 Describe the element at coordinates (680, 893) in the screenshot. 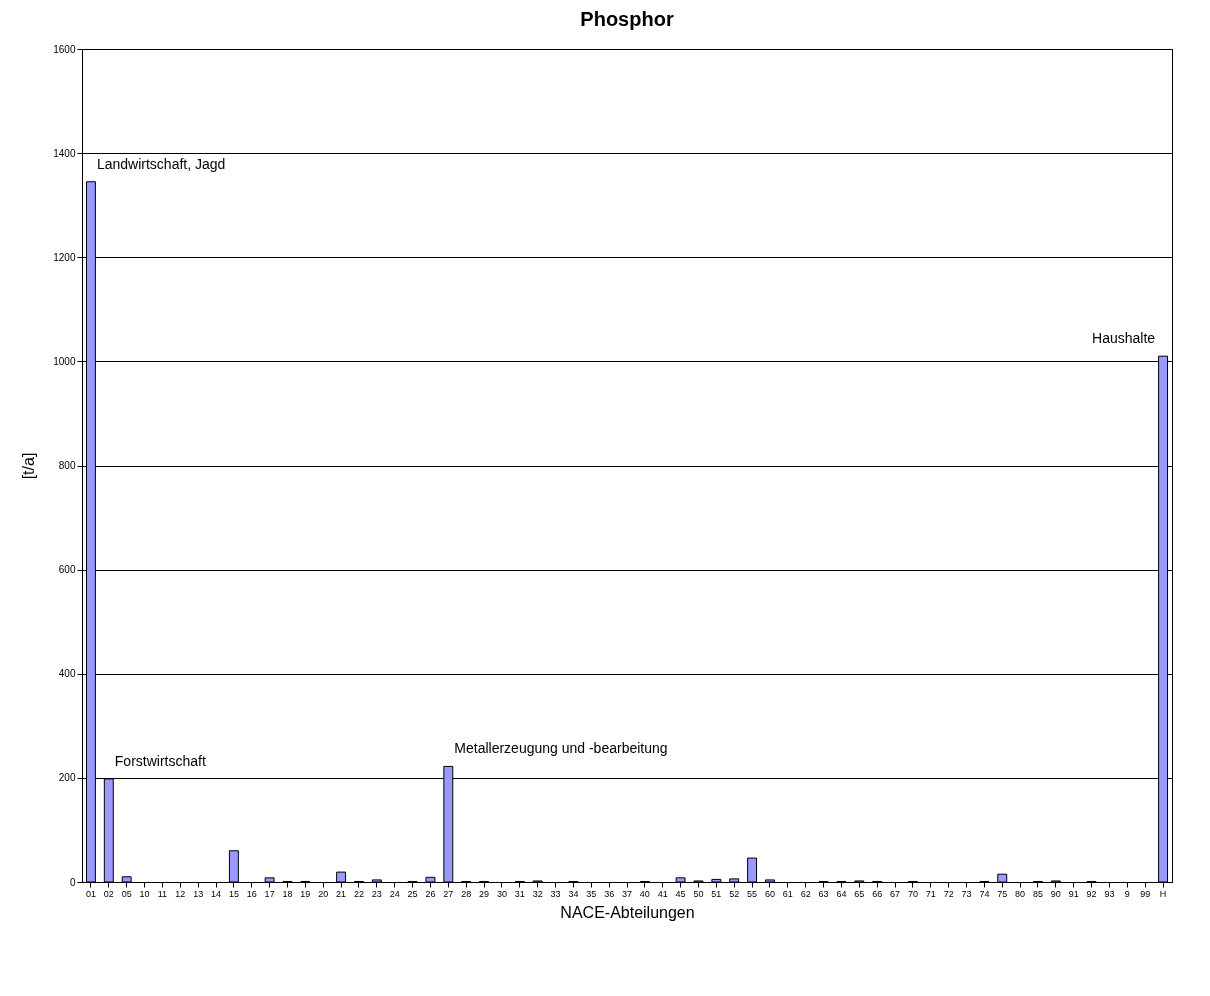

I see `x-tick-label: 45` at that location.